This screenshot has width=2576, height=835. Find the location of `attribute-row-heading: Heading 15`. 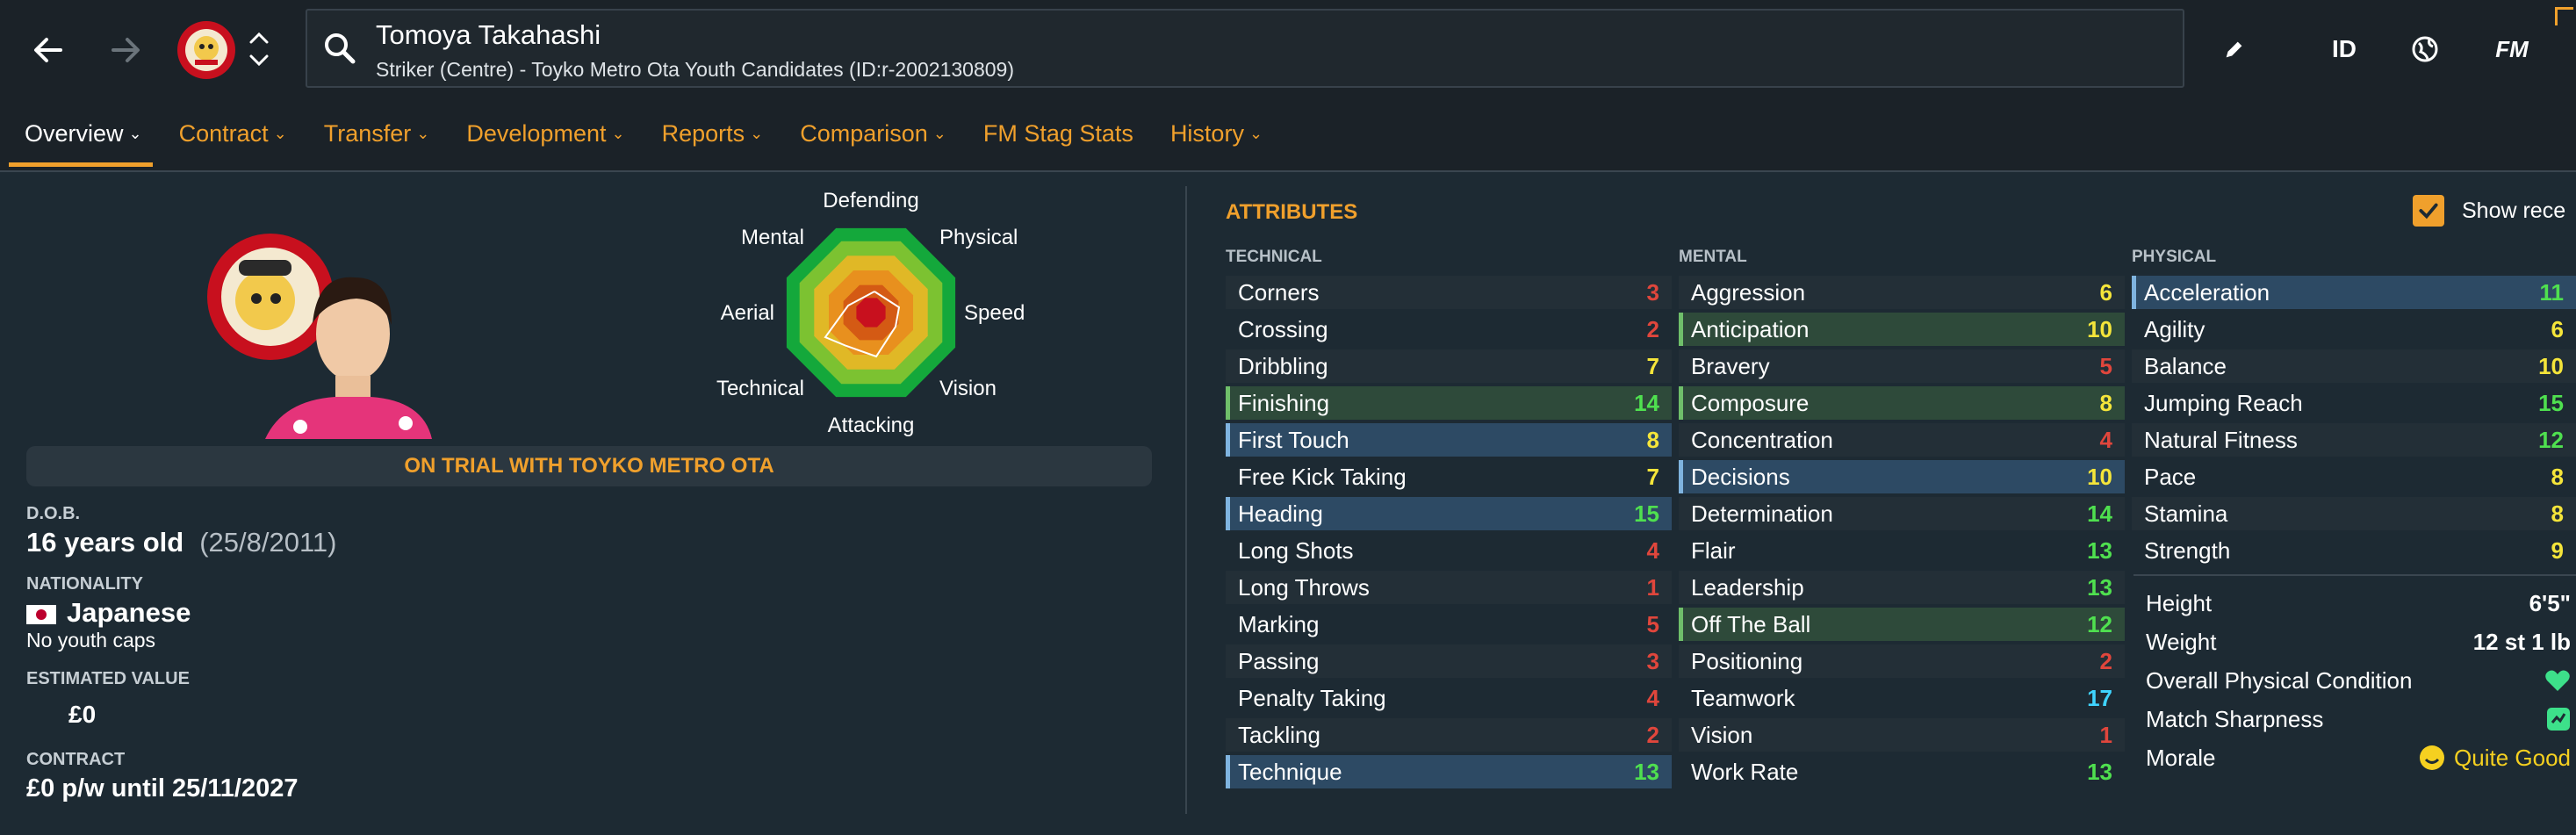

attribute-row-heading: Heading 15 is located at coordinates (1449, 513).